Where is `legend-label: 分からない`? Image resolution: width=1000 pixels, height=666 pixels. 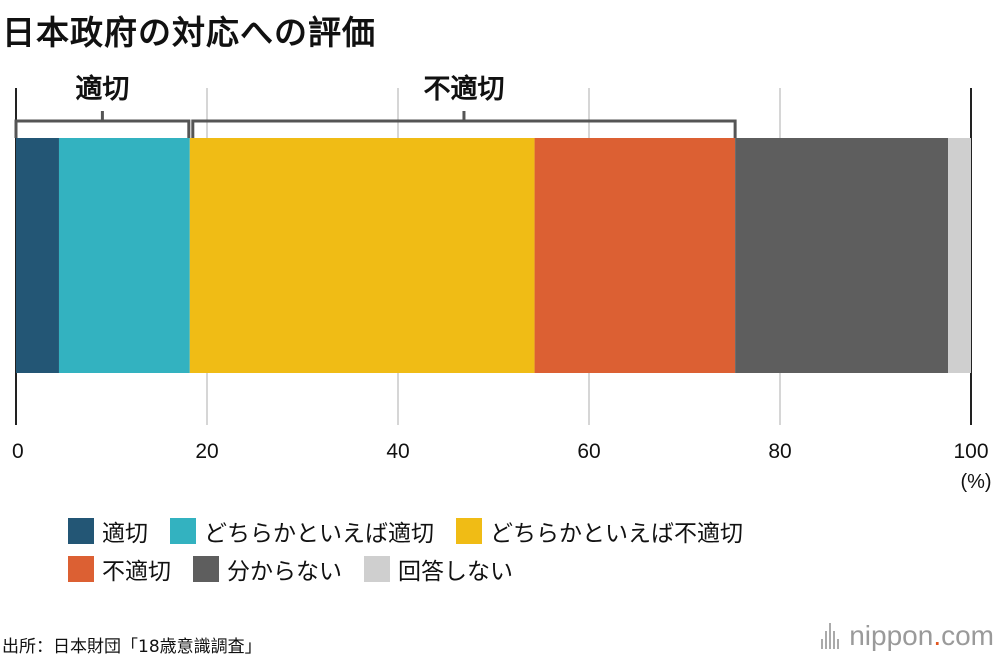
legend-label: 分からない is located at coordinates (284, 572).